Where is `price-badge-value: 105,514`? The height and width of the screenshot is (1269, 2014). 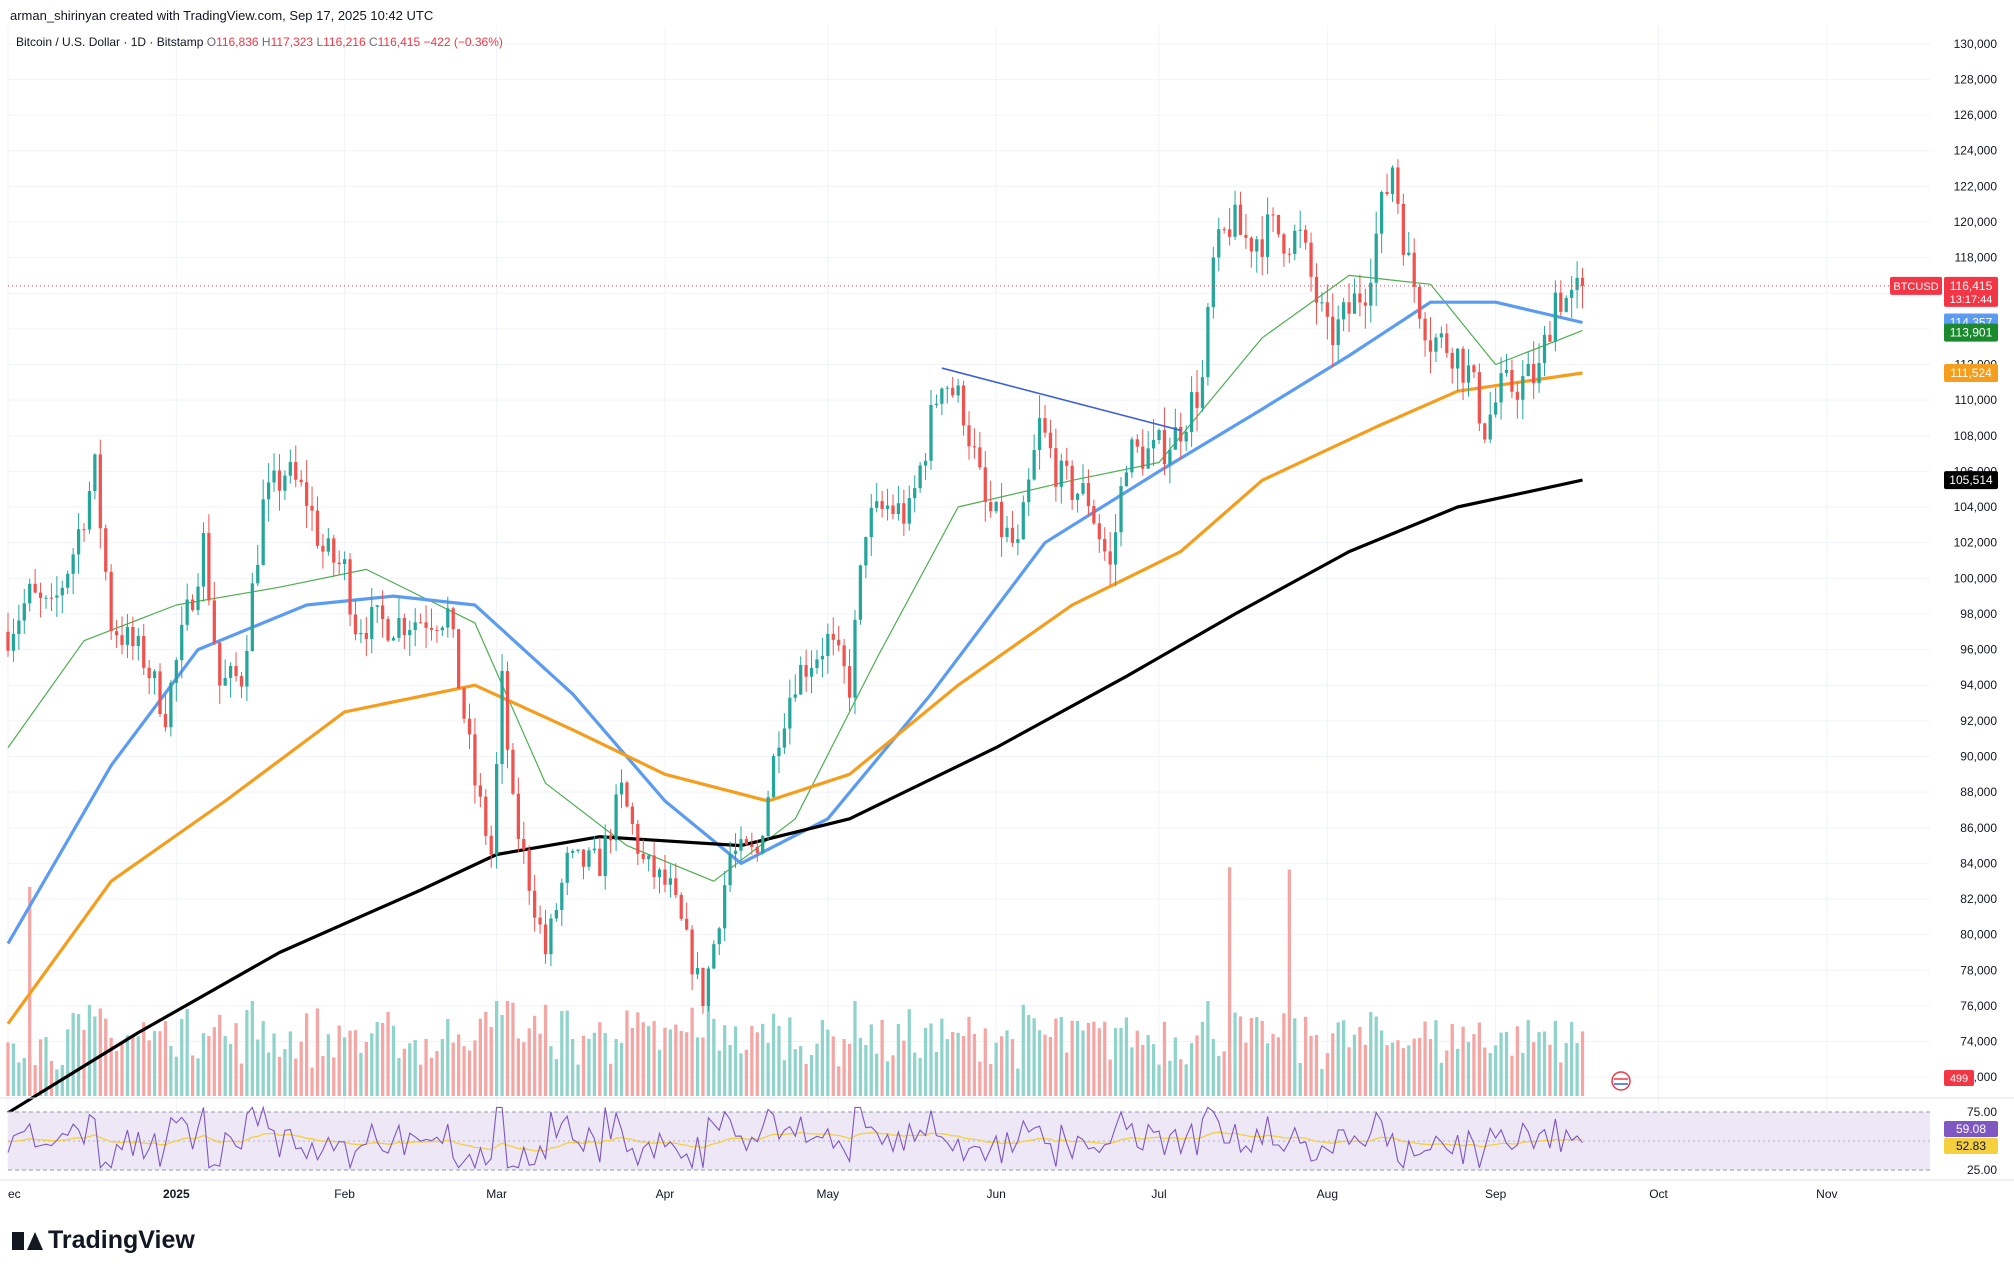 price-badge-value: 105,514 is located at coordinates (1971, 480).